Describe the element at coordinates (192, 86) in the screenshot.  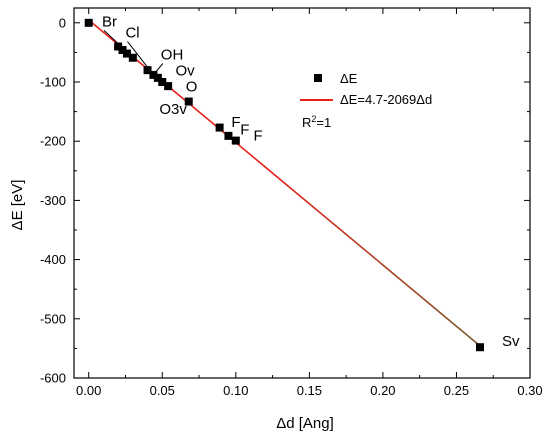
I see `point-label: O` at that location.